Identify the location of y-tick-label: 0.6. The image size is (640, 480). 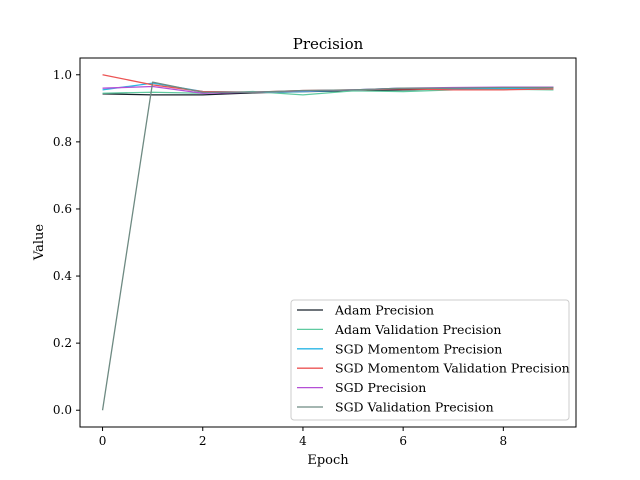
(62, 209).